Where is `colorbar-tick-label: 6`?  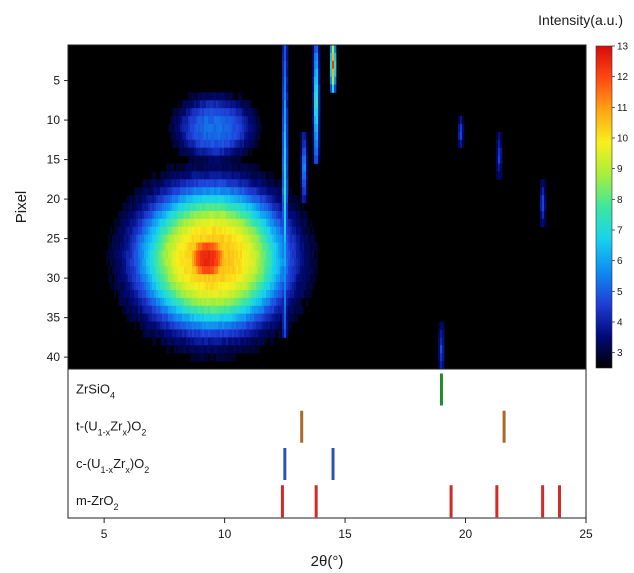 colorbar-tick-label: 6 is located at coordinates (620, 261).